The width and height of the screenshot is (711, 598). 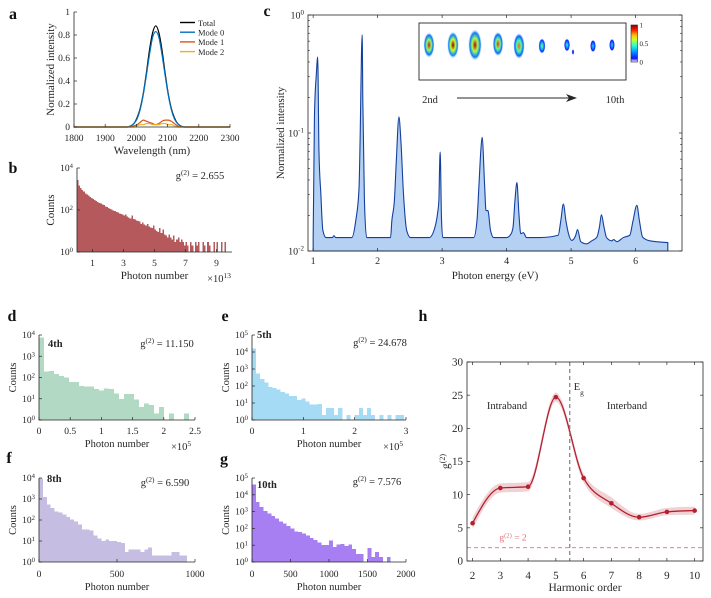 What do you see at coordinates (368, 575) in the screenshot?
I see `x-tick-label: 1500` at bounding box center [368, 575].